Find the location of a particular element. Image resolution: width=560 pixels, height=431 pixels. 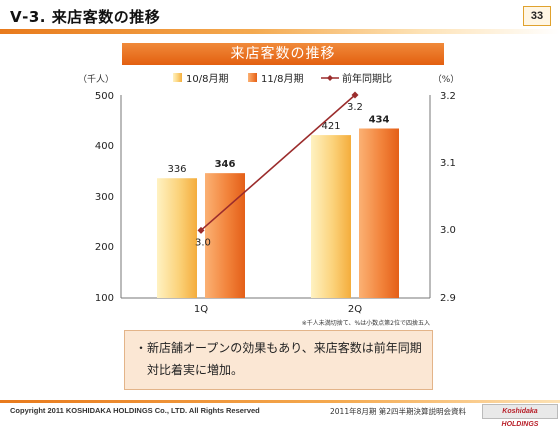

bar-value-label: 421 is located at coordinates (330, 126).